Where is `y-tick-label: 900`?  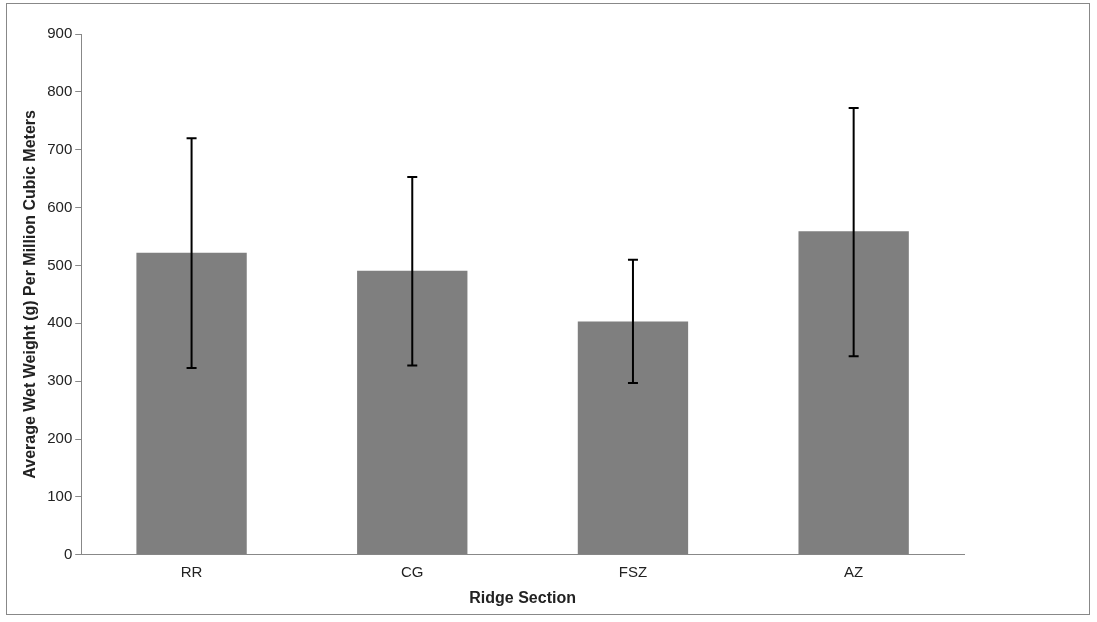
y-tick-label: 900 is located at coordinates (60, 33).